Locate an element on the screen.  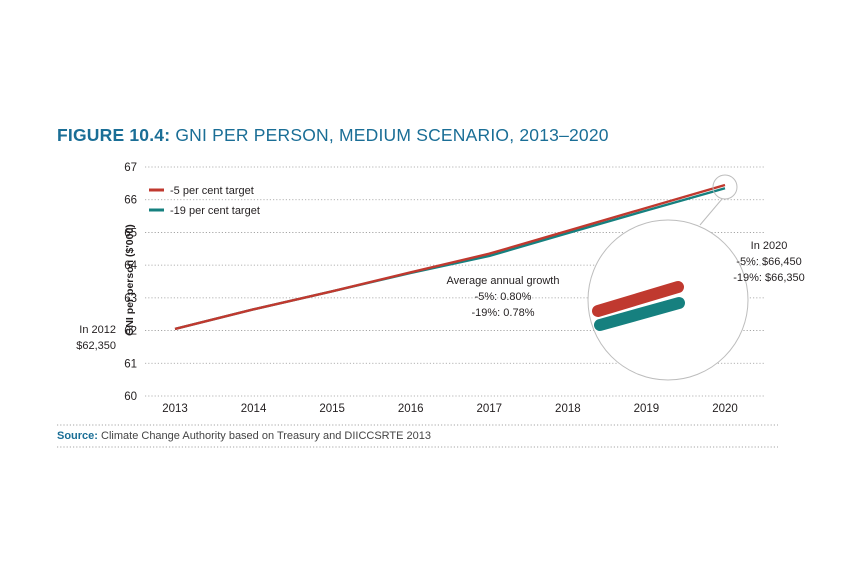
y-tick-label: 67 is located at coordinates (130, 168).